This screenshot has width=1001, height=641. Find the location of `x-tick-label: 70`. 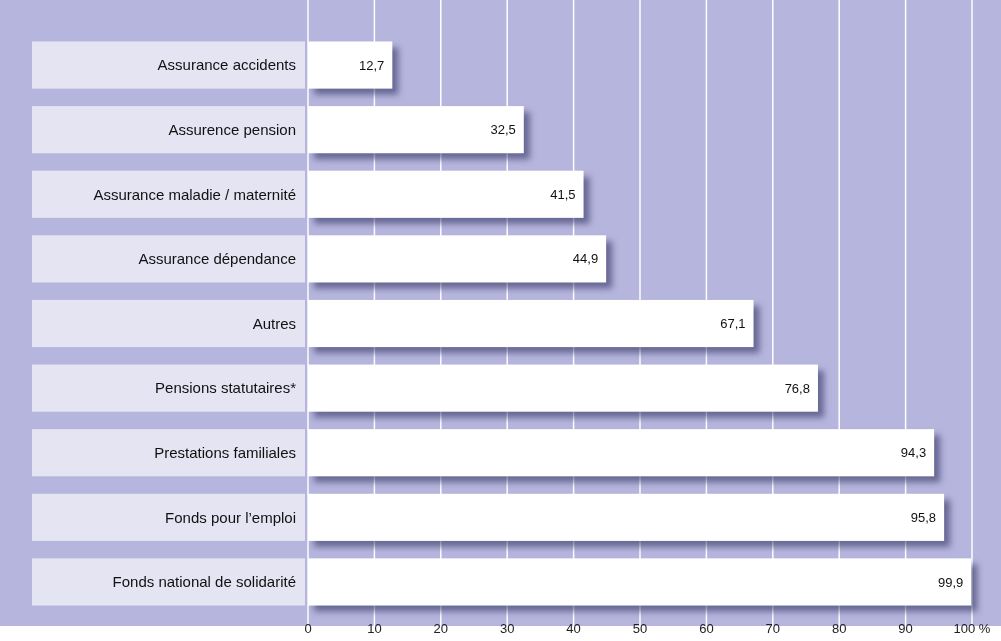

x-tick-label: 70 is located at coordinates (773, 628).